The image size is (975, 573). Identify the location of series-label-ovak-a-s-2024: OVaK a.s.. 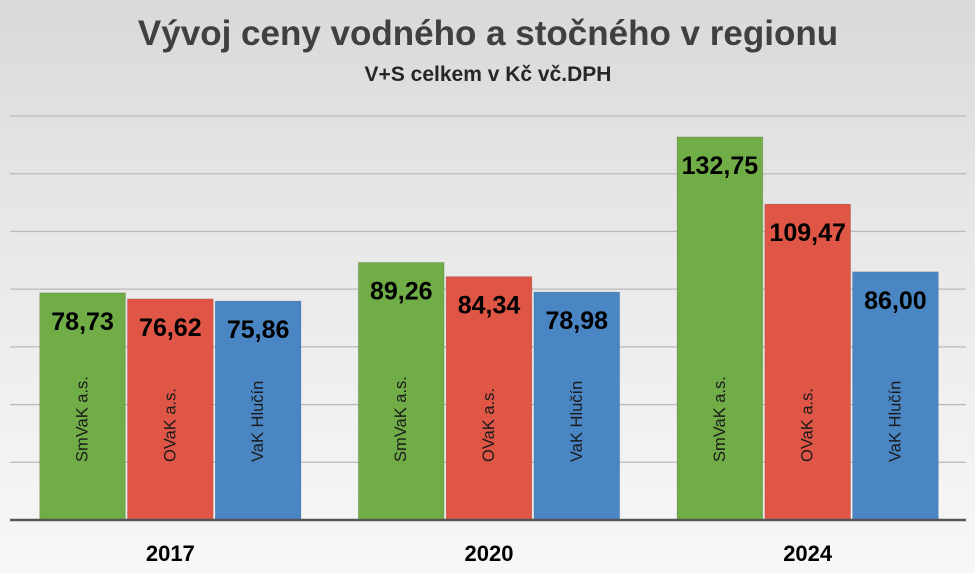
(808, 425).